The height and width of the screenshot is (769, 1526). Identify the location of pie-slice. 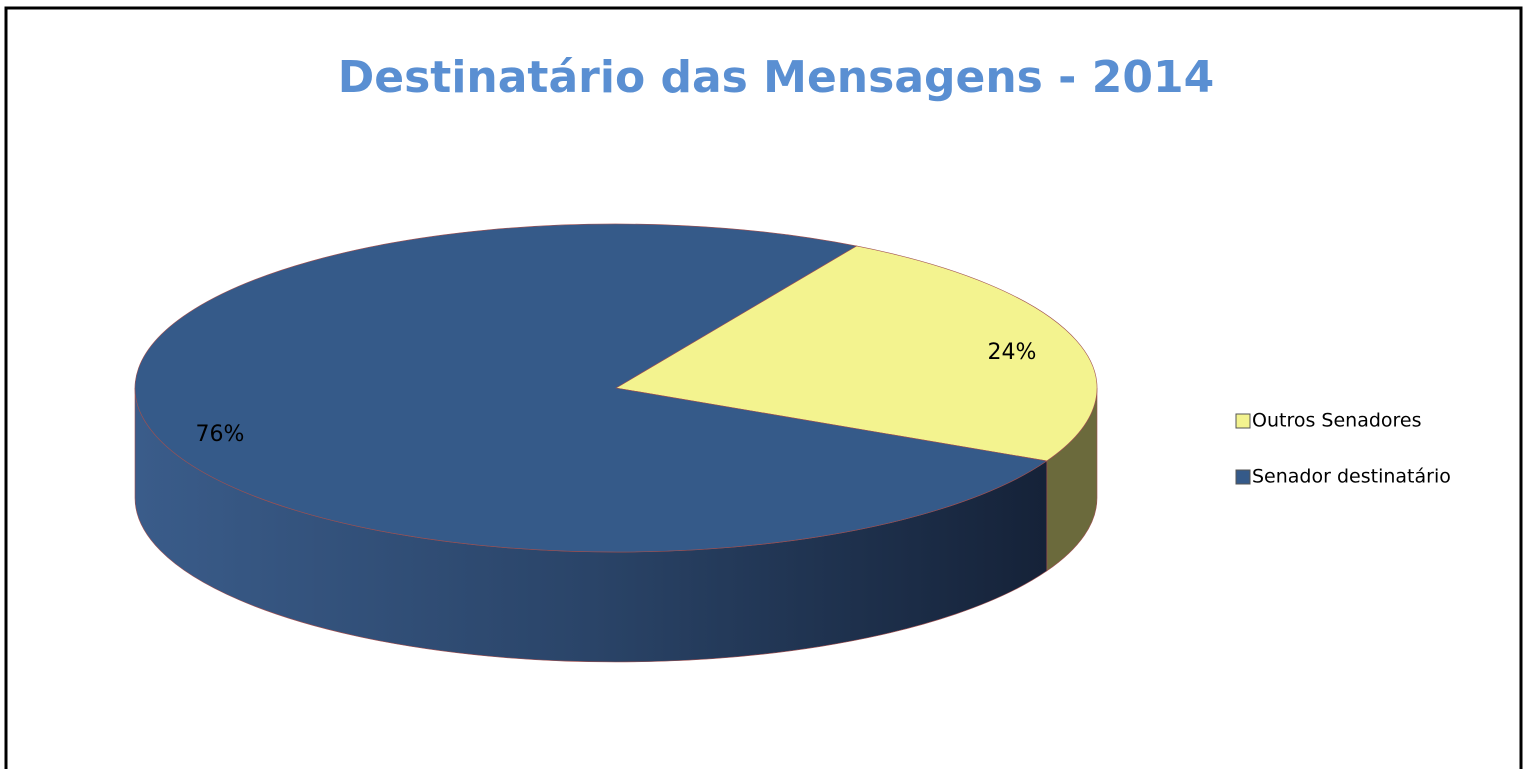
(856, 353).